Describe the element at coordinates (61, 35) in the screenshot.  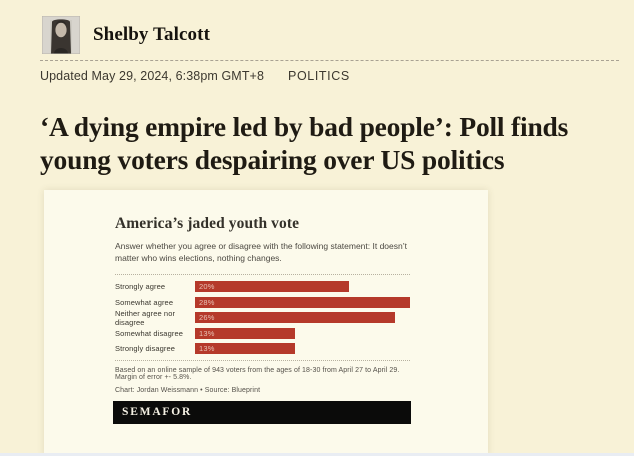
I see `author-avatar` at that location.